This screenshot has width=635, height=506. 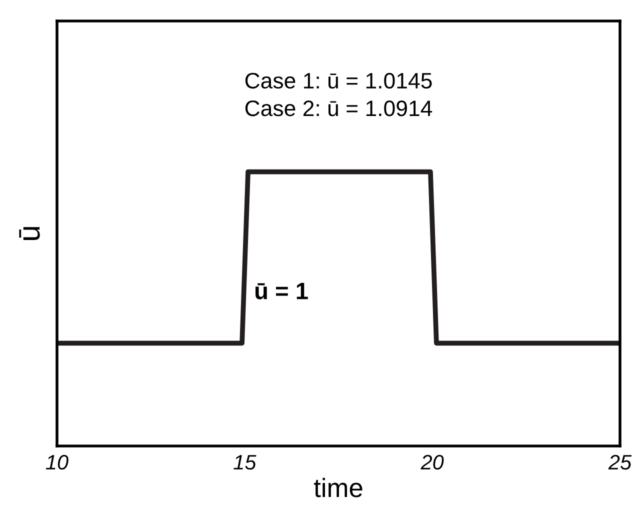 I want to click on x-tick-label: 10, so click(x=57, y=462).